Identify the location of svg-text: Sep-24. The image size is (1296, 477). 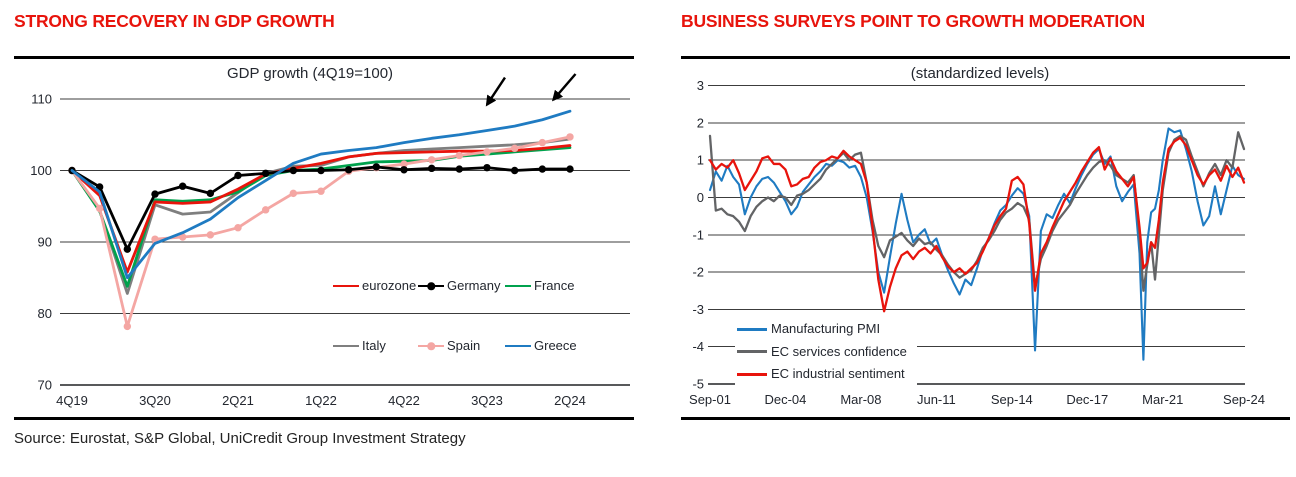
(1244, 399).